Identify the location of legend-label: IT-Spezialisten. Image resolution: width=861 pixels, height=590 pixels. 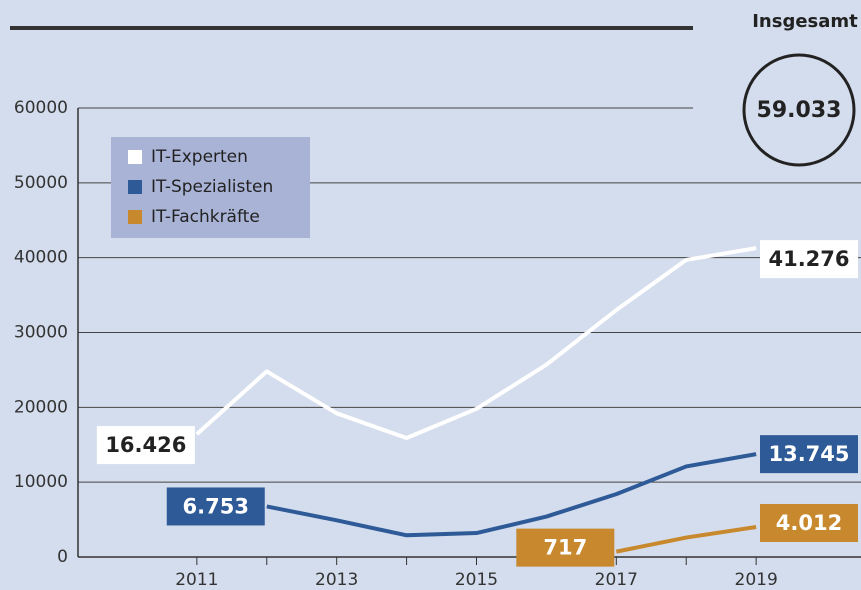
(212, 187).